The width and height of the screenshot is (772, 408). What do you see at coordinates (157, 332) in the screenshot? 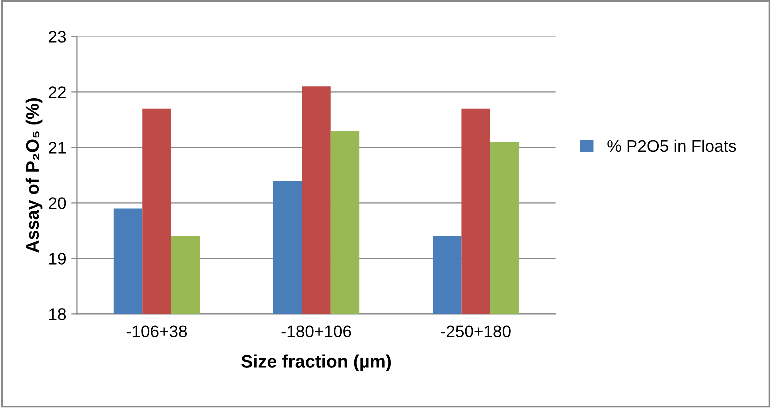
I see `x-tick-label: -106+38` at bounding box center [157, 332].